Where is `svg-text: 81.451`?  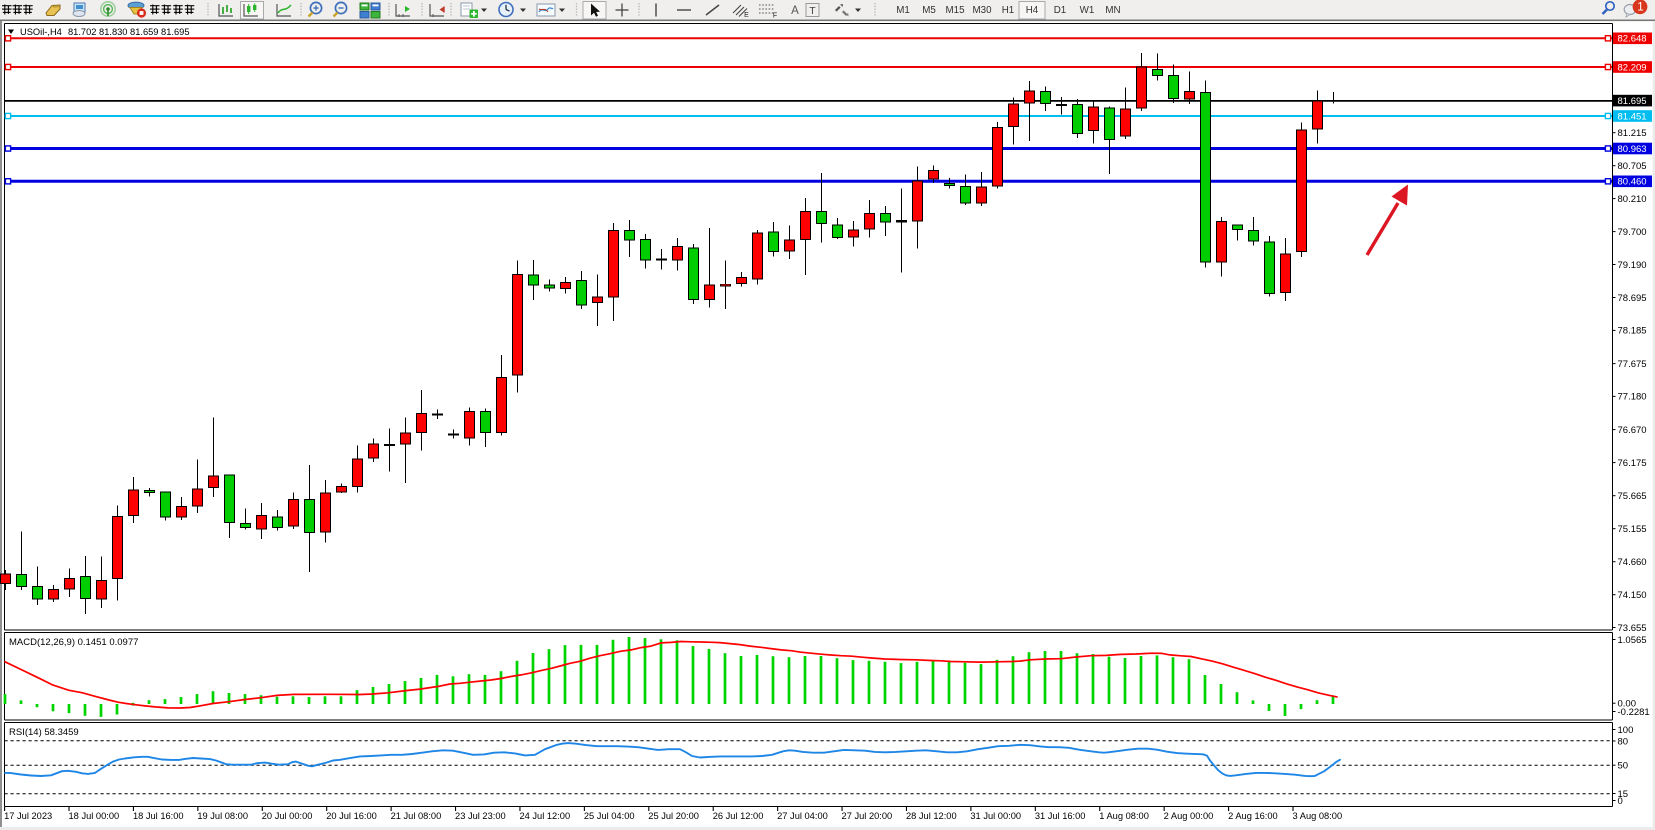
svg-text: 81.451 is located at coordinates (1632, 116).